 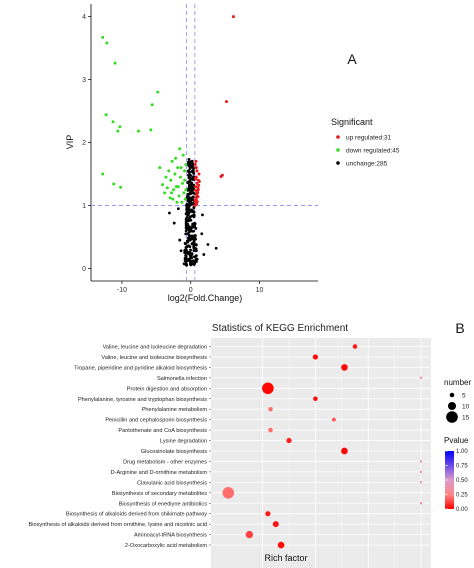 What do you see at coordinates (191, 290) in the screenshot?
I see `x-tick-label: 0` at bounding box center [191, 290].